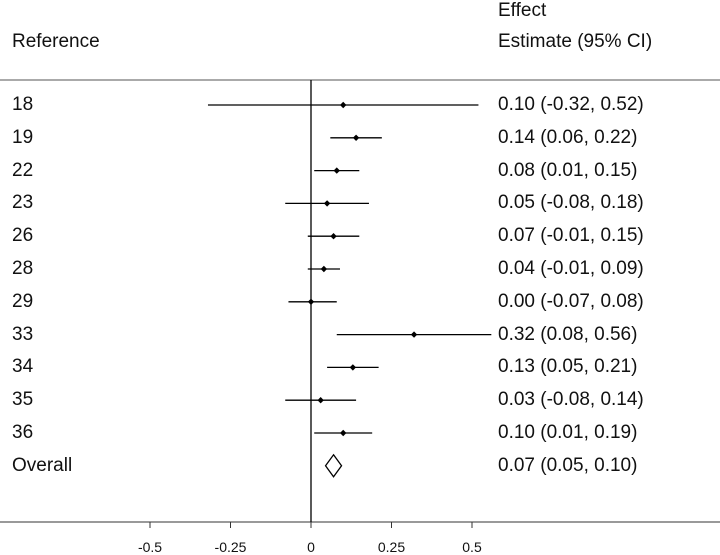  I want to click on overall-diamond, so click(333, 465).